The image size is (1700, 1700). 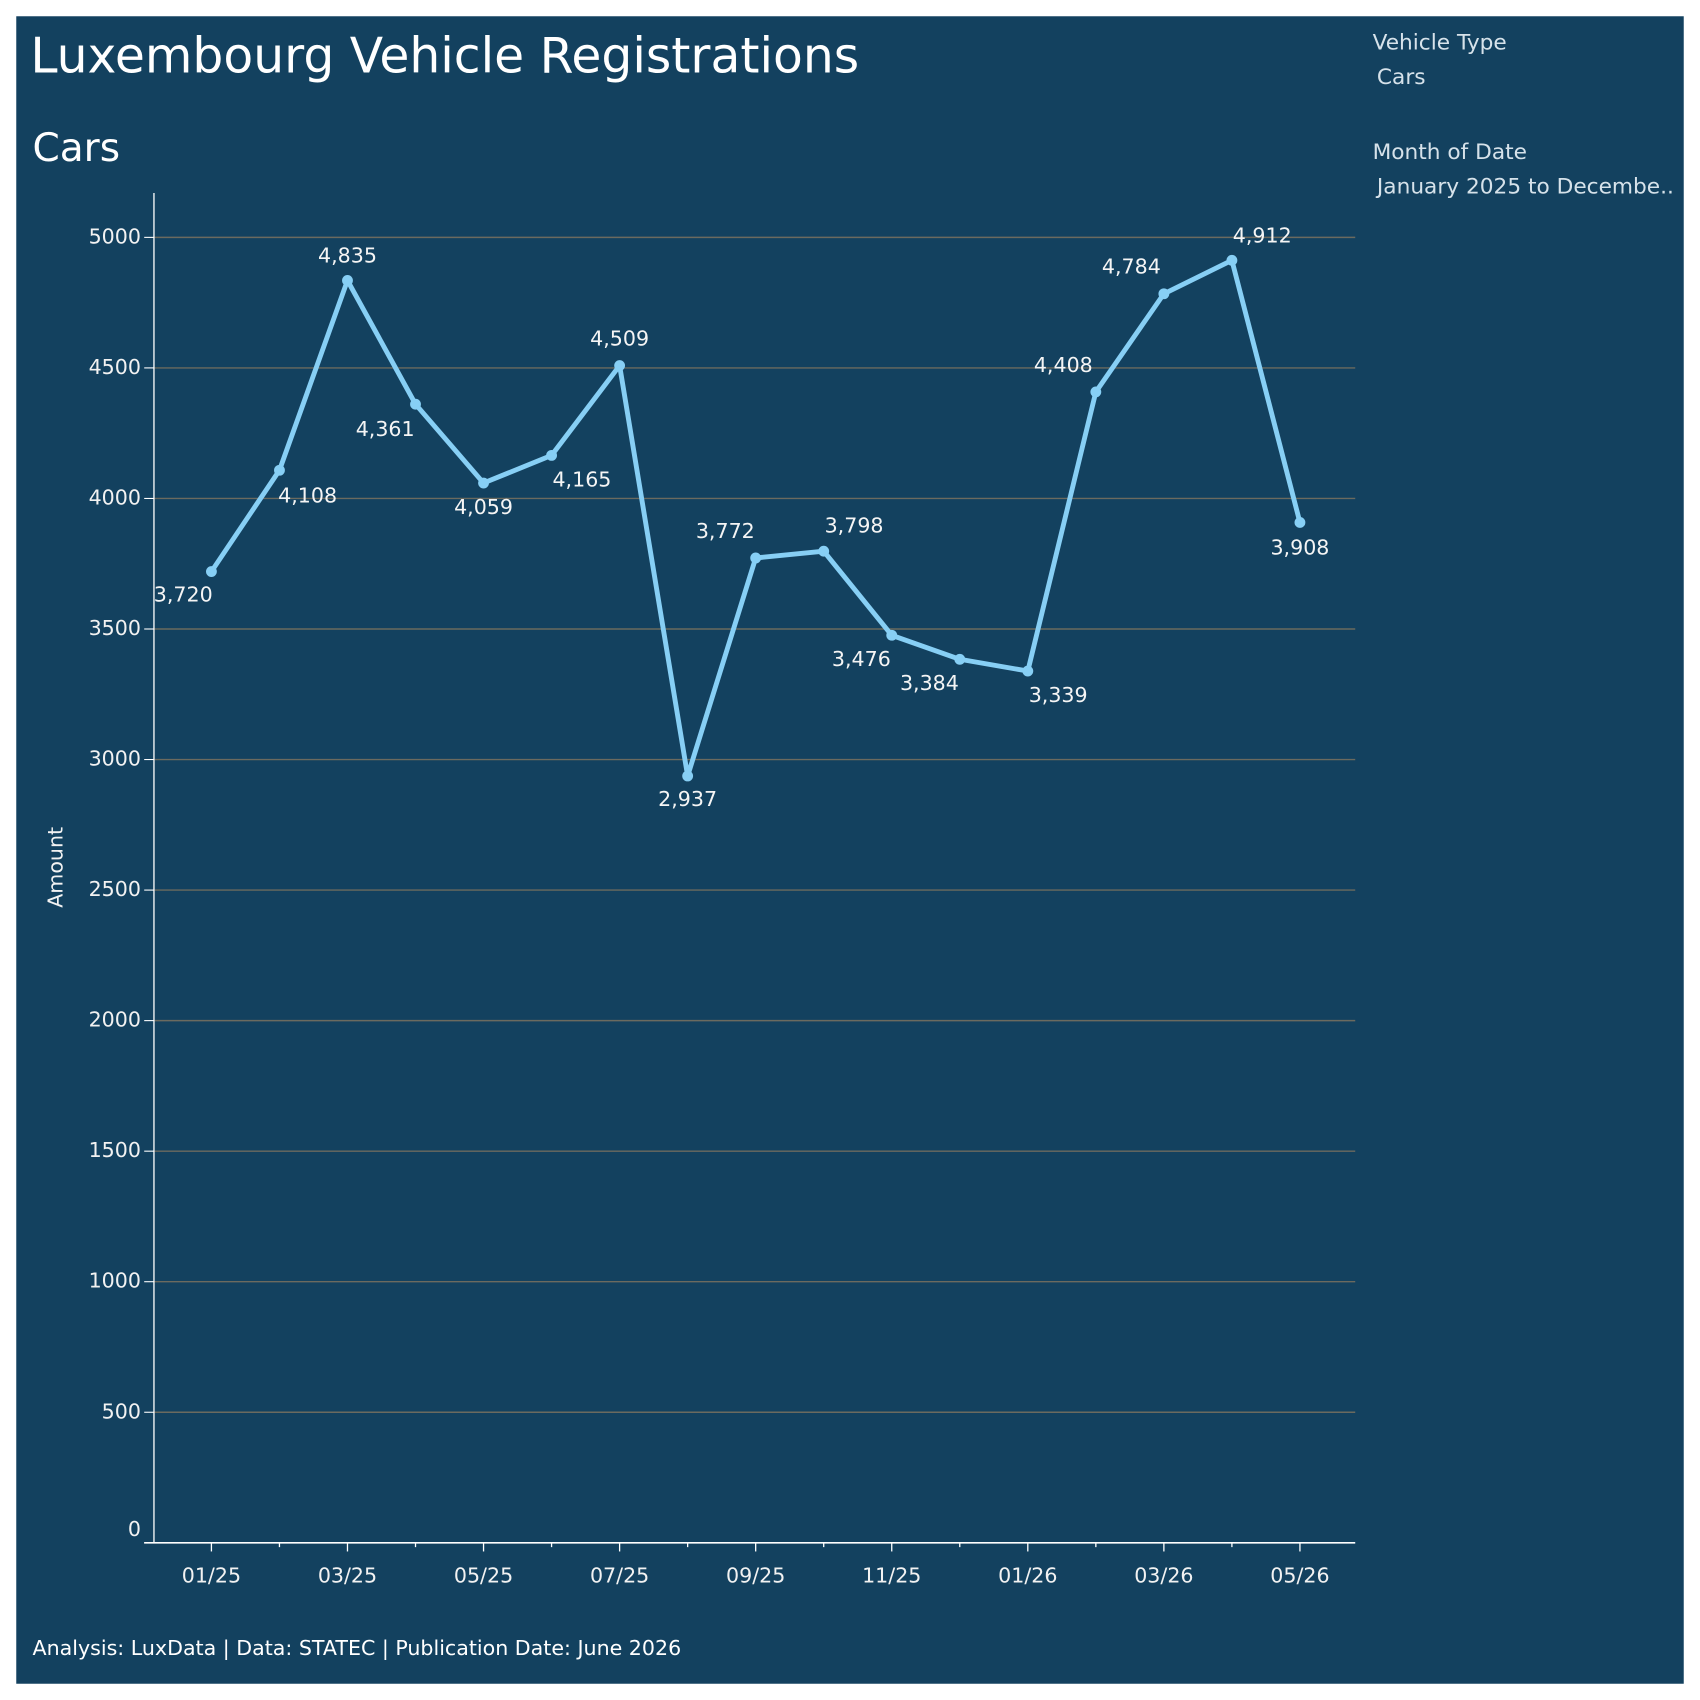 I want to click on data-label: 2,937, so click(x=687, y=799).